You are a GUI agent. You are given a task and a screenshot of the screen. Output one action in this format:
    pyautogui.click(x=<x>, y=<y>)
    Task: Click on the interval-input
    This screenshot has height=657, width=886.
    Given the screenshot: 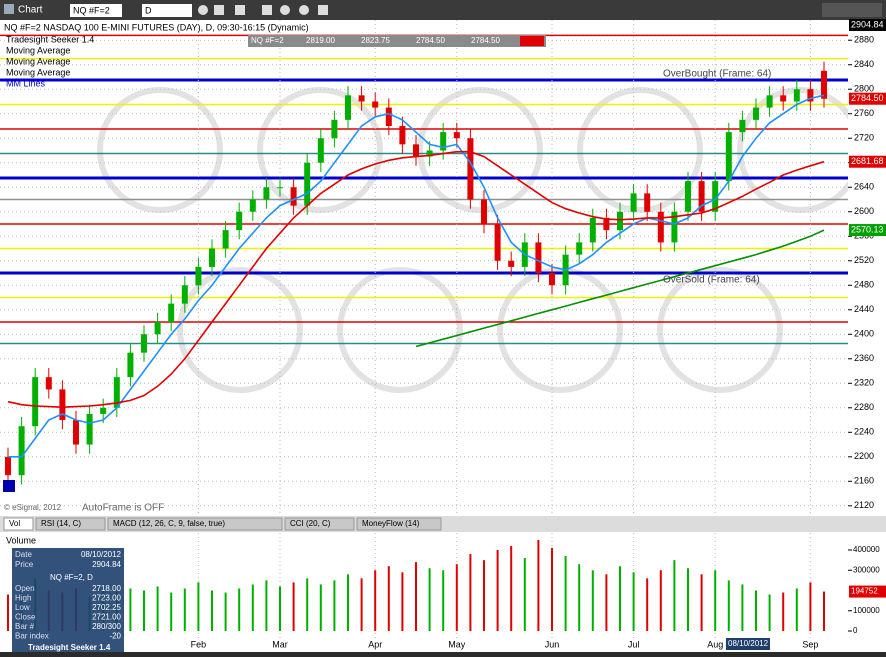 What is the action you would take?
    pyautogui.click(x=167, y=10)
    